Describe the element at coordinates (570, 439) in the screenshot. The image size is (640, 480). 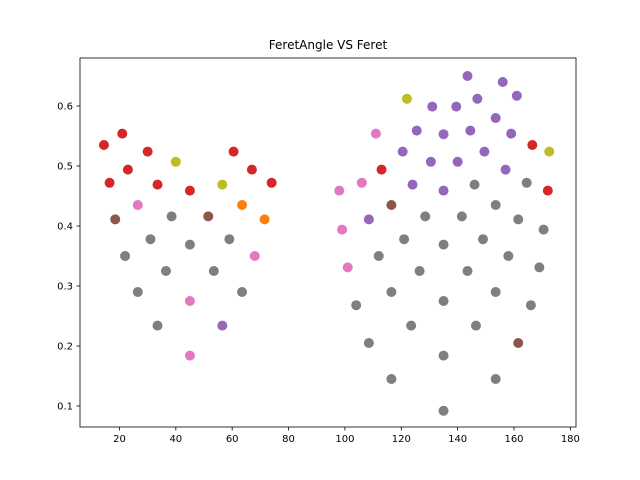
I see `x-tick-label: 180` at that location.